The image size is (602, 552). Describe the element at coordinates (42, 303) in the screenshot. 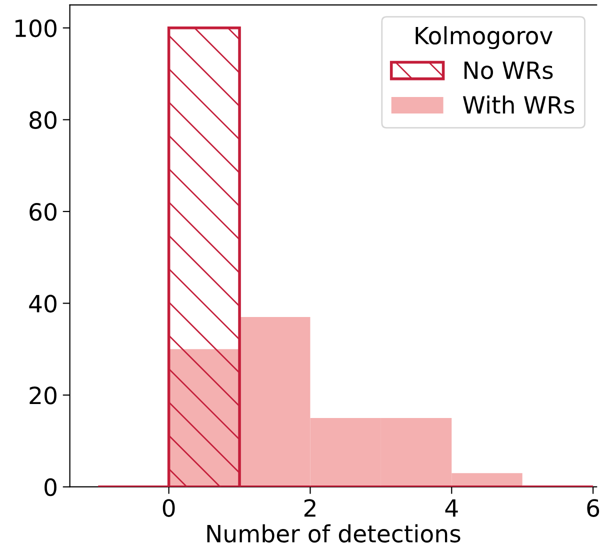

I see `y-tick-label: 40` at that location.